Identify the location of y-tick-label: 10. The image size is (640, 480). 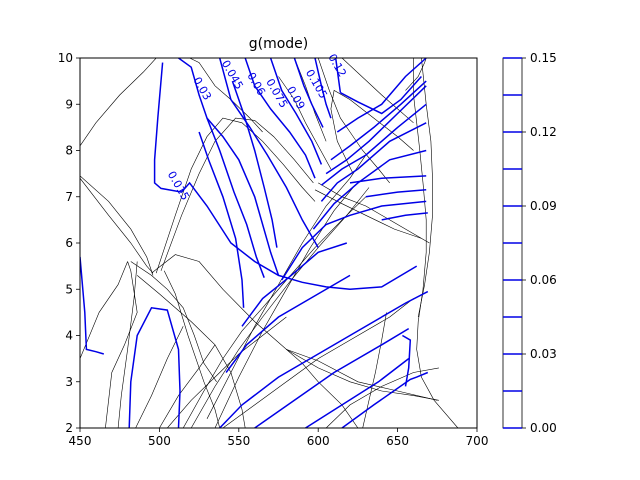
(65, 58).